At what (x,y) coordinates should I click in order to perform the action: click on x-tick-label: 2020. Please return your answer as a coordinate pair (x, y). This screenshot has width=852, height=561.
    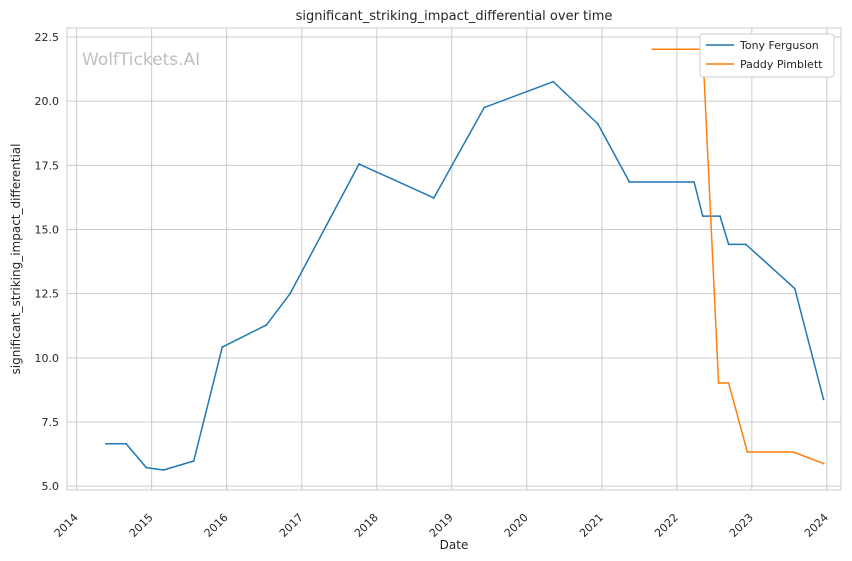
    Looking at the image, I should click on (516, 525).